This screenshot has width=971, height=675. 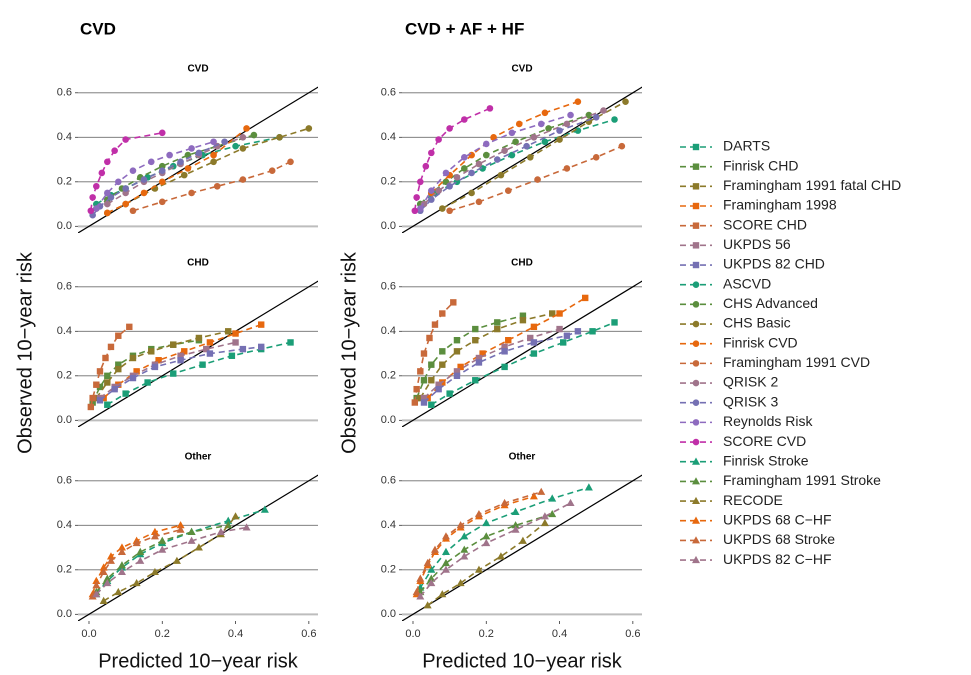 What do you see at coordinates (764, 441) in the screenshot?
I see `legend-label: SCORE CVD` at bounding box center [764, 441].